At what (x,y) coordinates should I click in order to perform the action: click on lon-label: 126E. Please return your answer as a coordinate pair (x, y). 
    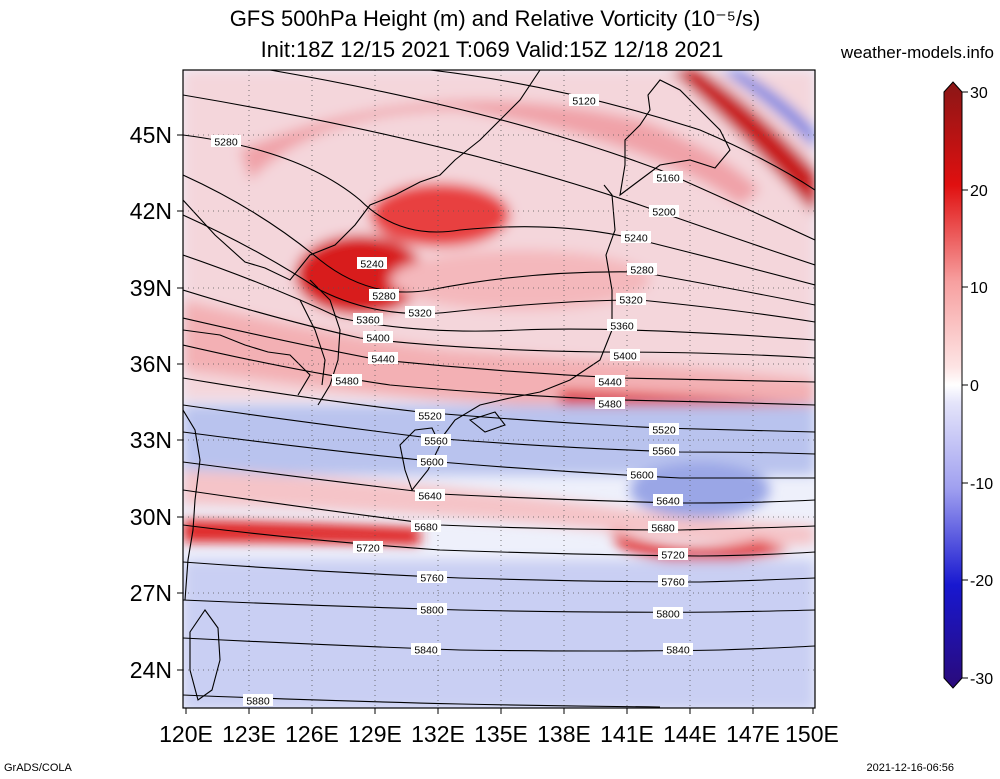
    Looking at the image, I should click on (312, 734).